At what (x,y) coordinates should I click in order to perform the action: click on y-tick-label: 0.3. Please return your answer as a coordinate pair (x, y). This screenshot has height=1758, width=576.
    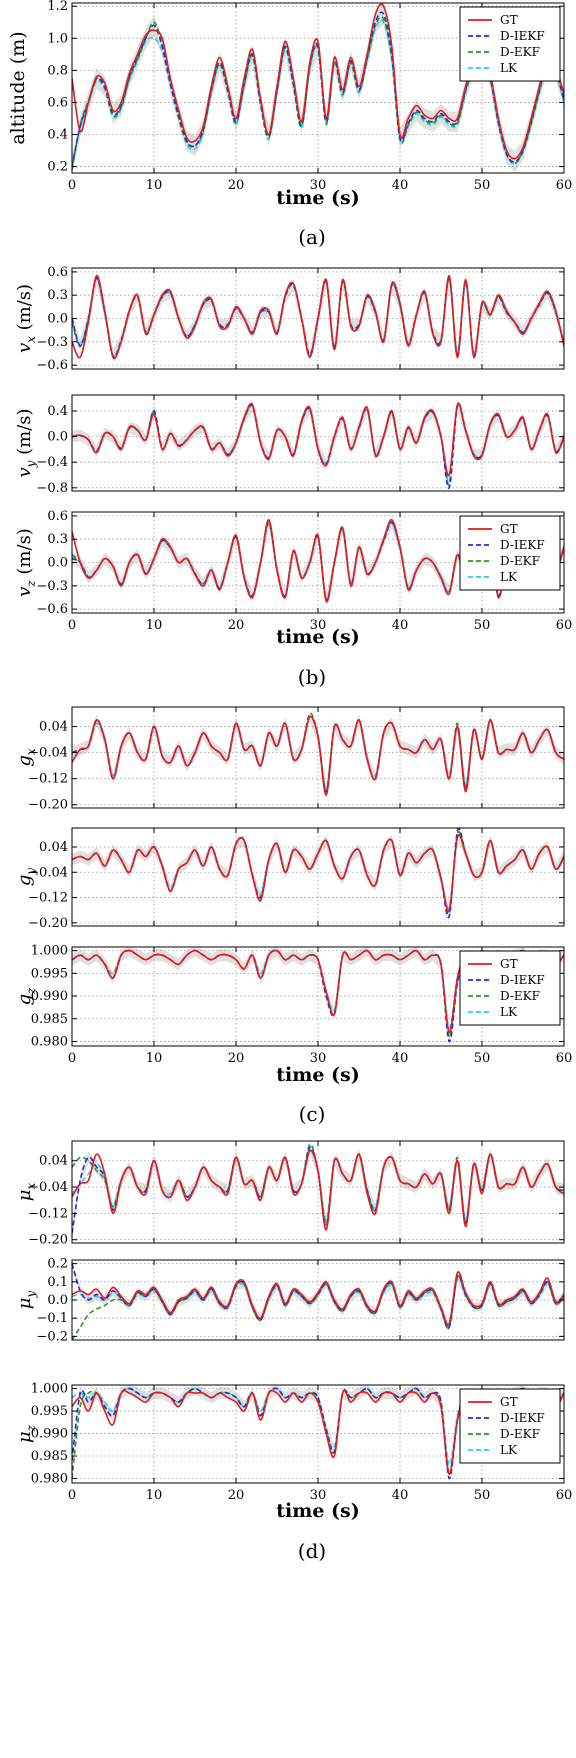
    Looking at the image, I should click on (57, 539).